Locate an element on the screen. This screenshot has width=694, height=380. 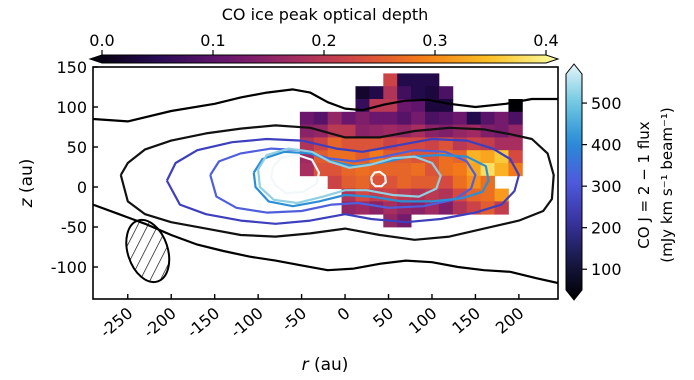
optical-depth-colorbar-label: CO ice peak optical depth is located at coordinates (325, 14).